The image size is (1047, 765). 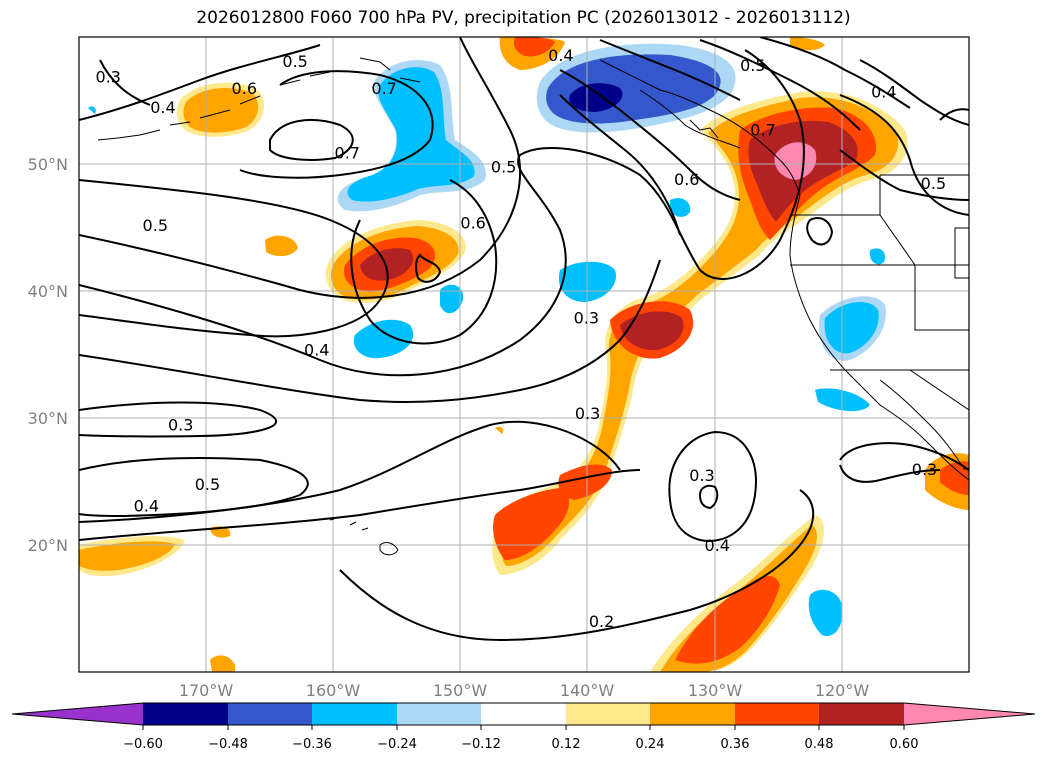 What do you see at coordinates (481, 744) in the screenshot?
I see `colorbar-tick-label: −0.12` at bounding box center [481, 744].